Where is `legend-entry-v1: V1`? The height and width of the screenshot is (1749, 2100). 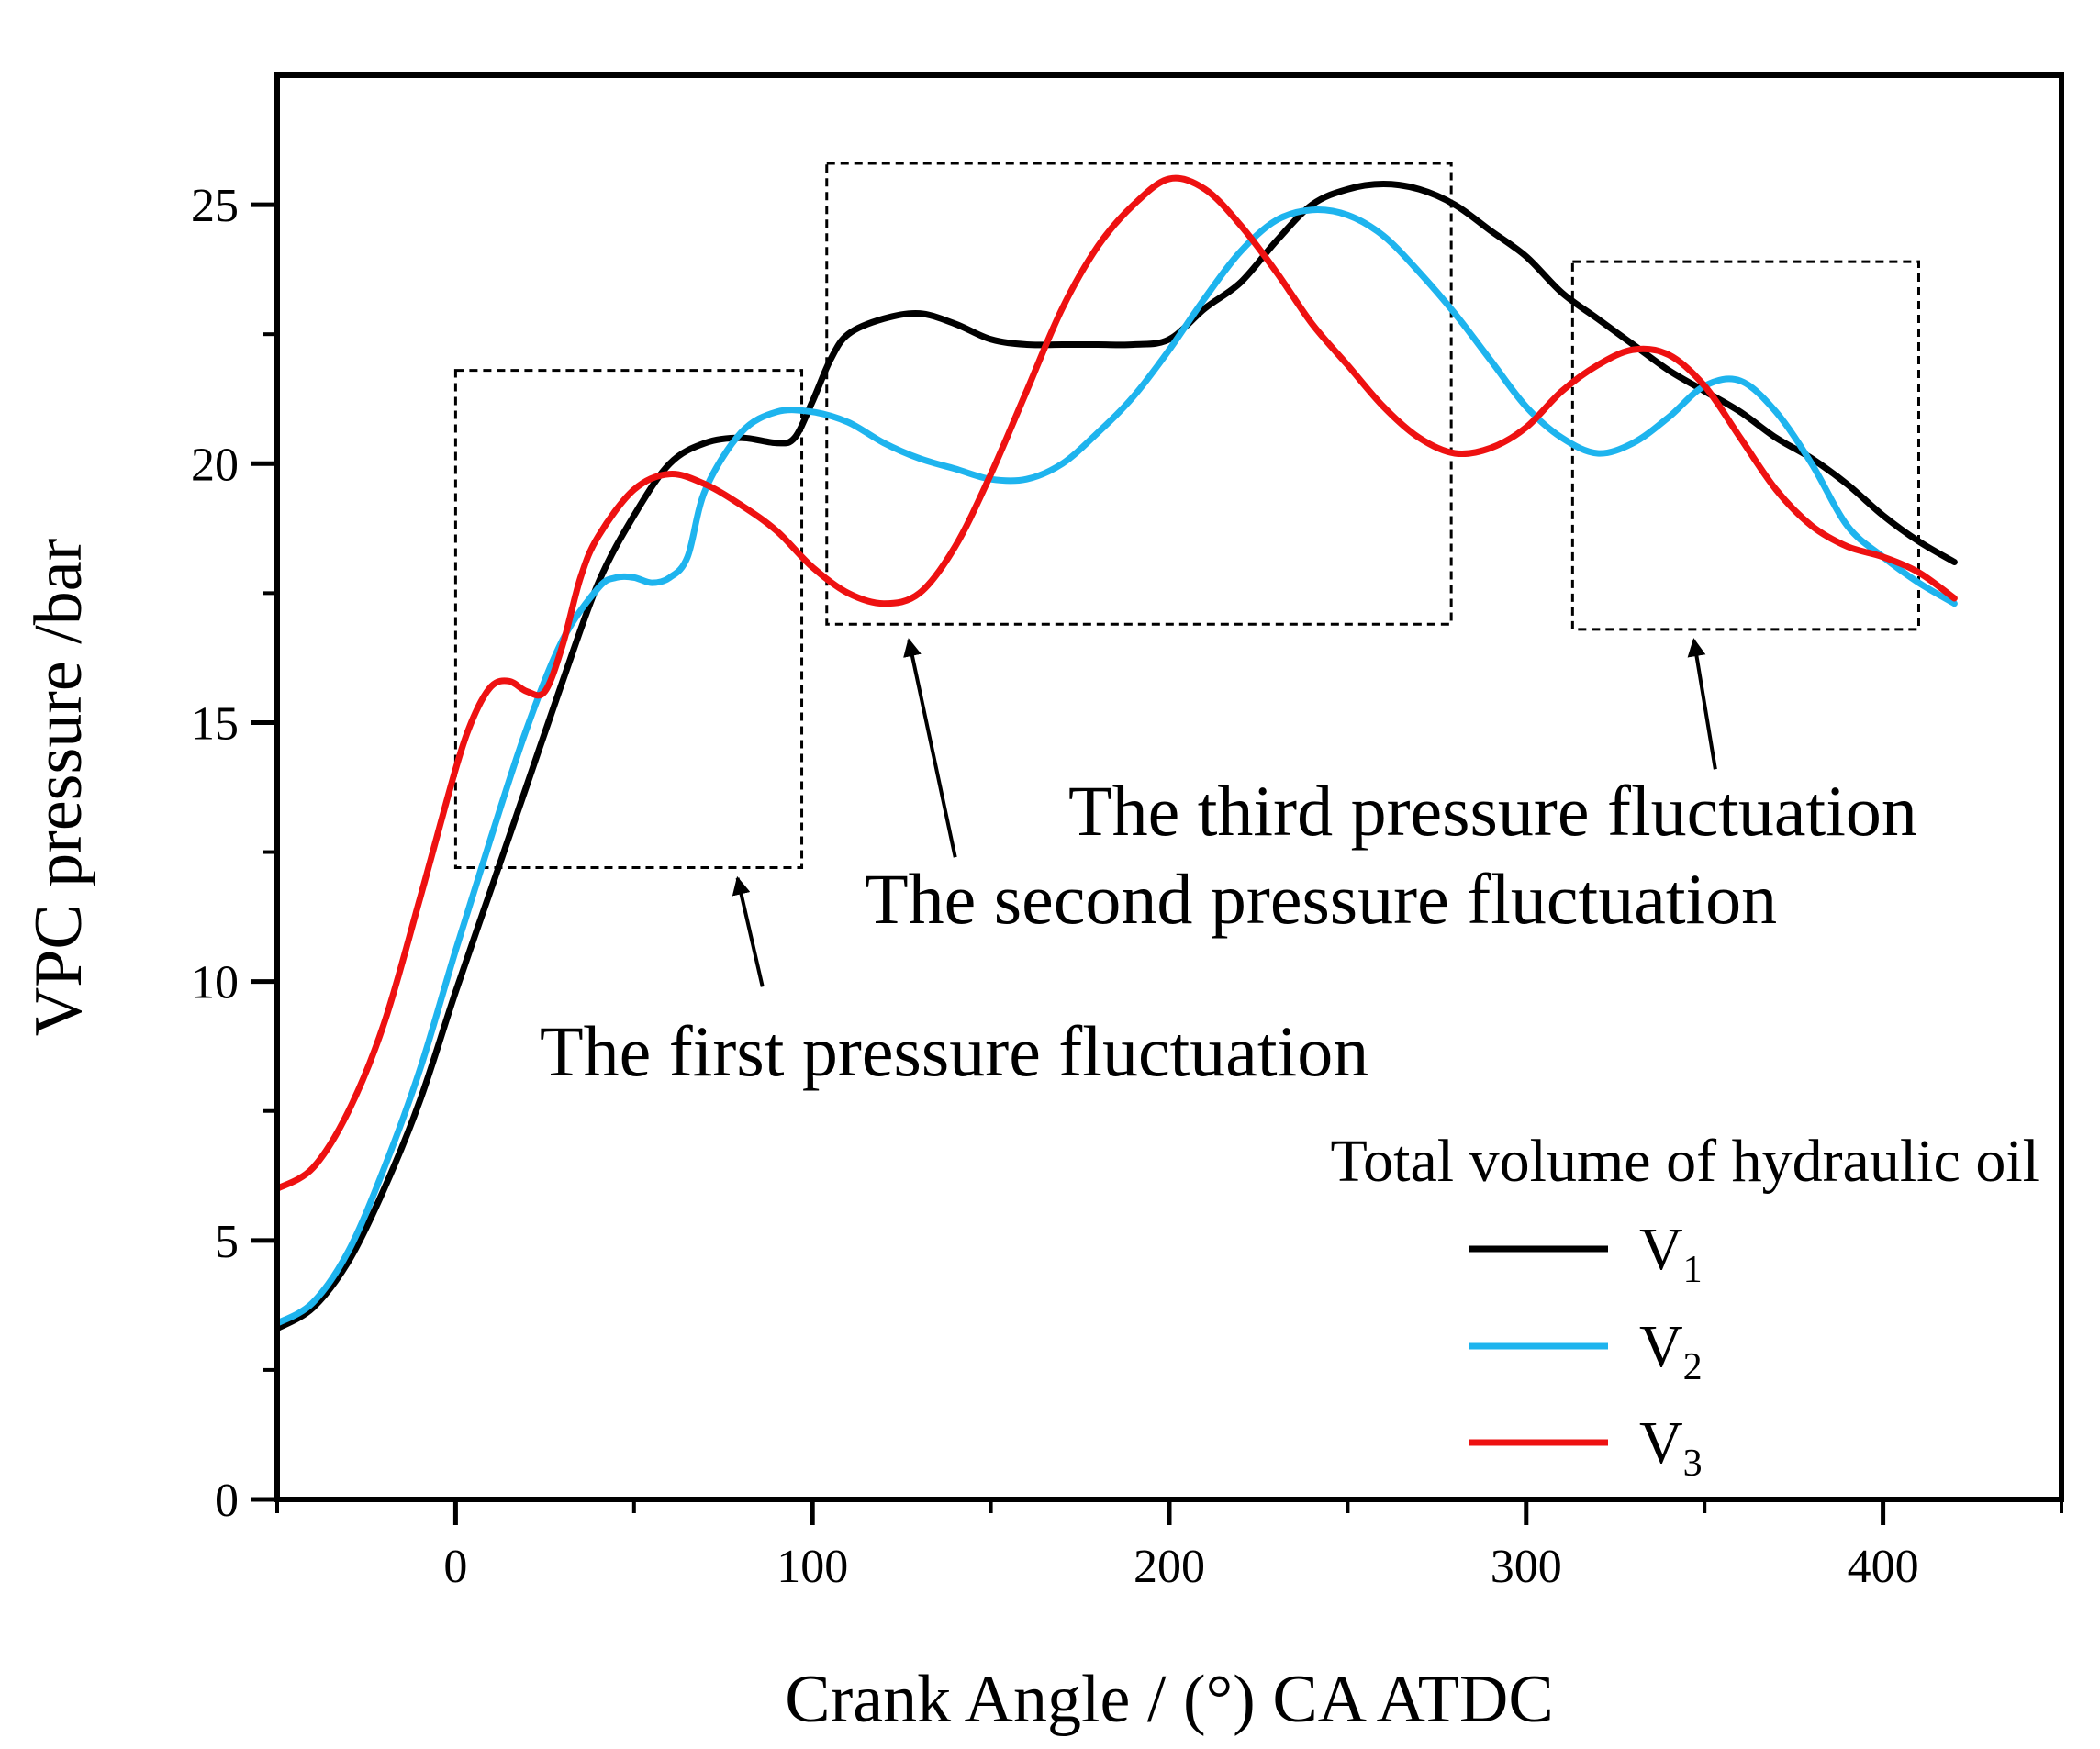
legend-entry-v1: V1 is located at coordinates (1586, 1253).